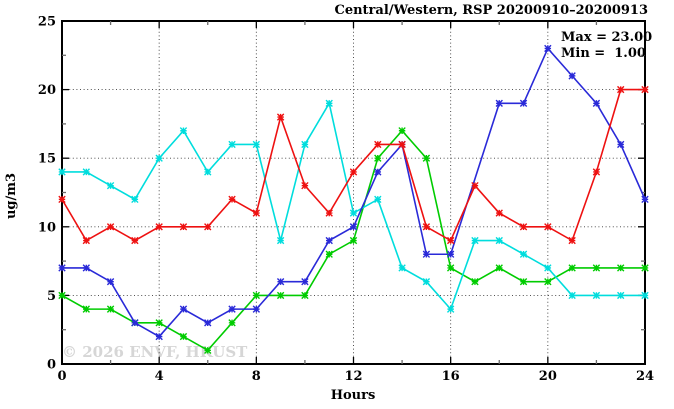  I want to click on x-tick-label: 0, so click(61, 376).